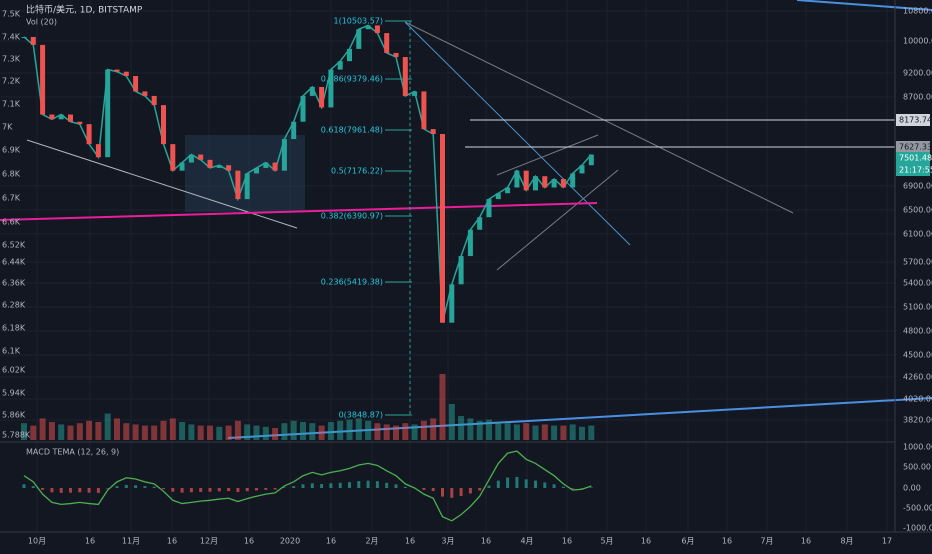 Image resolution: width=932 pixels, height=554 pixels. What do you see at coordinates (11, 198) in the screenshot?
I see `left-axis-label: 6.7K` at bounding box center [11, 198].